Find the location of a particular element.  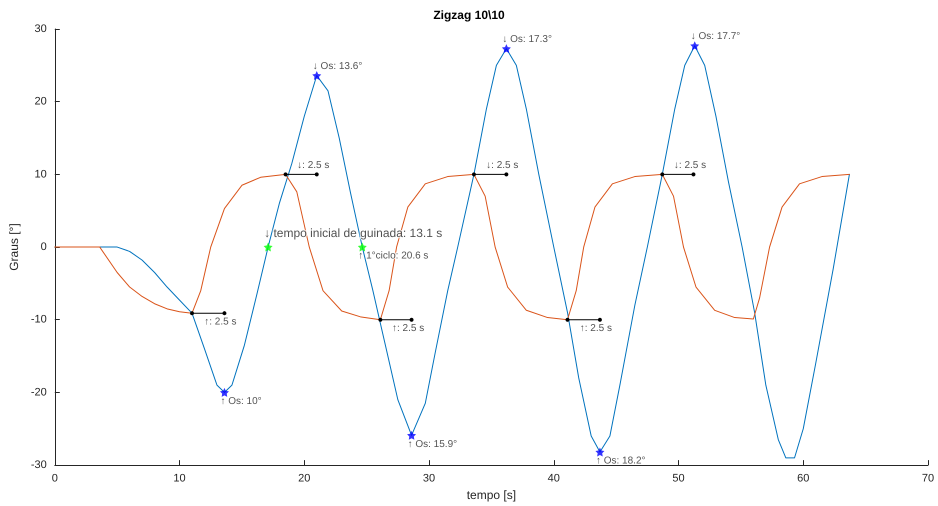

y-tick-label: -30 is located at coordinates (38, 465).